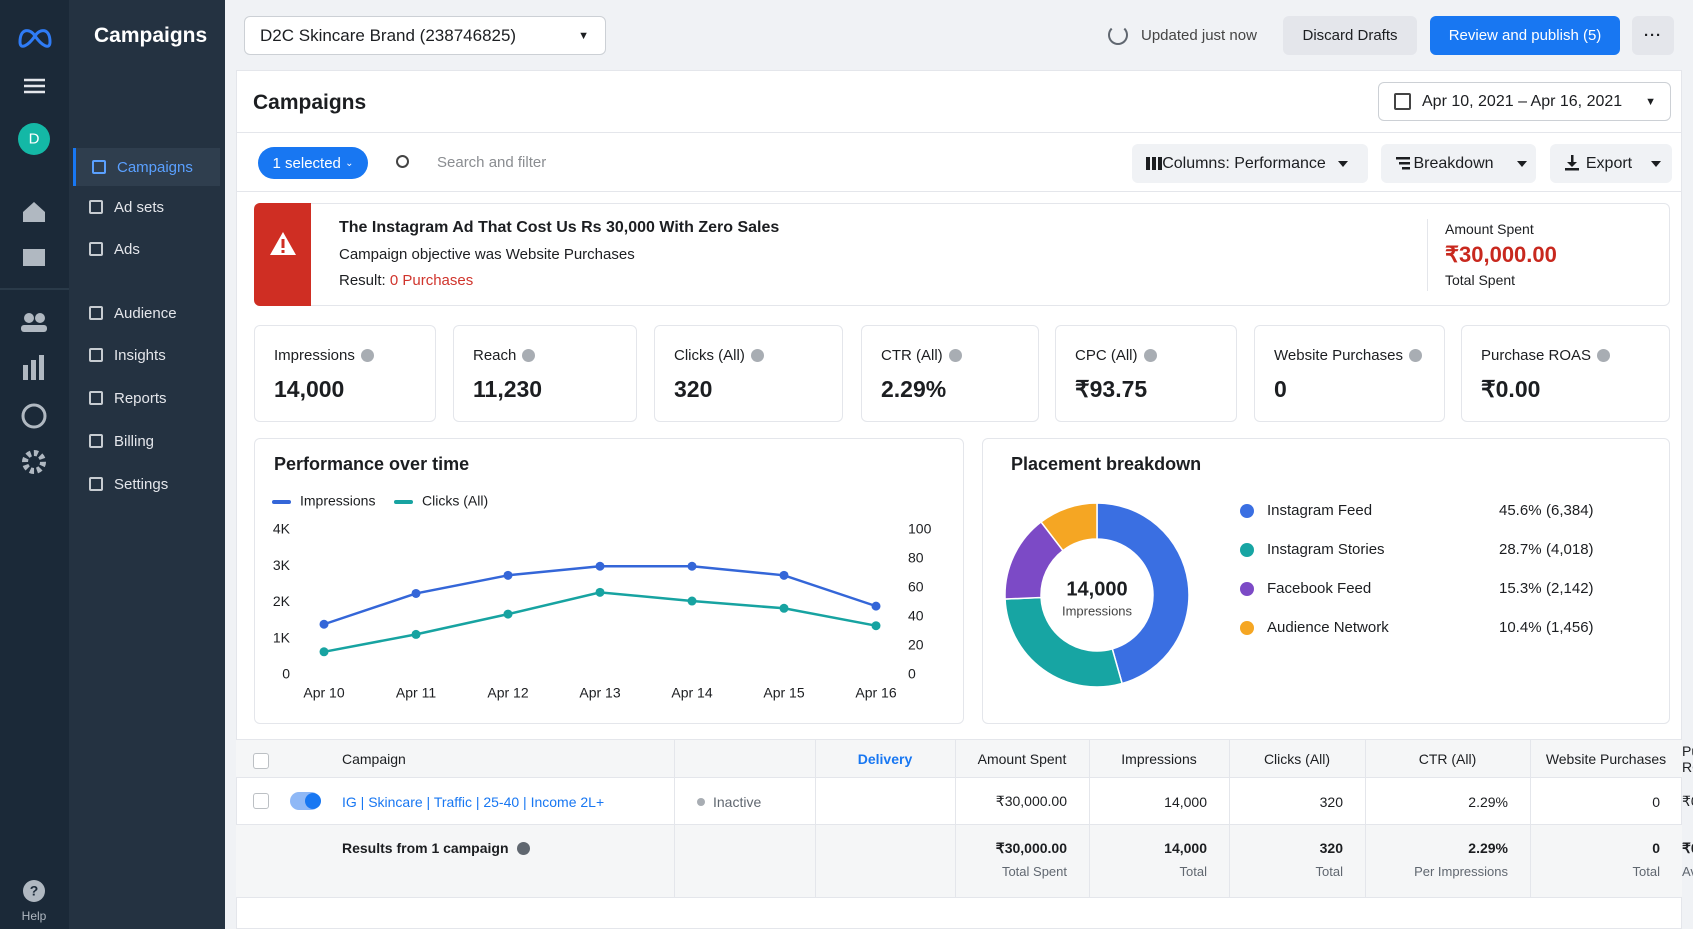 Image resolution: width=1693 pixels, height=929 pixels. I want to click on totals-value: ₹30,000.00, so click(1031, 847).